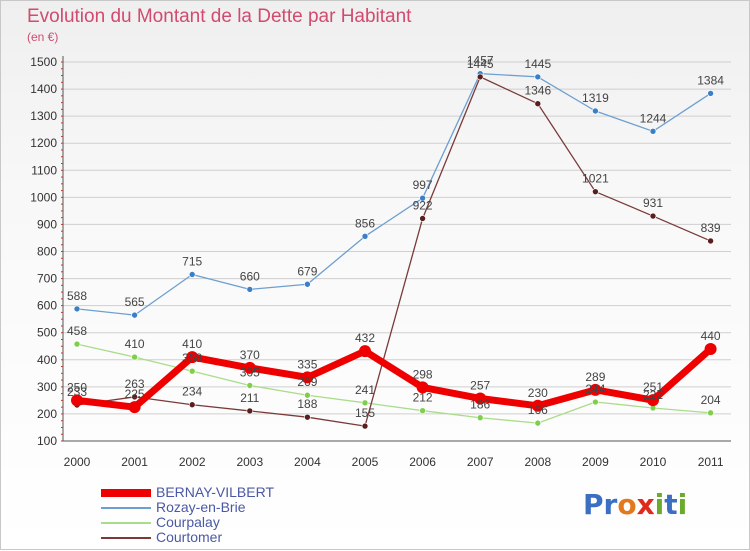  What do you see at coordinates (653, 462) in the screenshot?
I see `x-tick-label: 2010` at bounding box center [653, 462].